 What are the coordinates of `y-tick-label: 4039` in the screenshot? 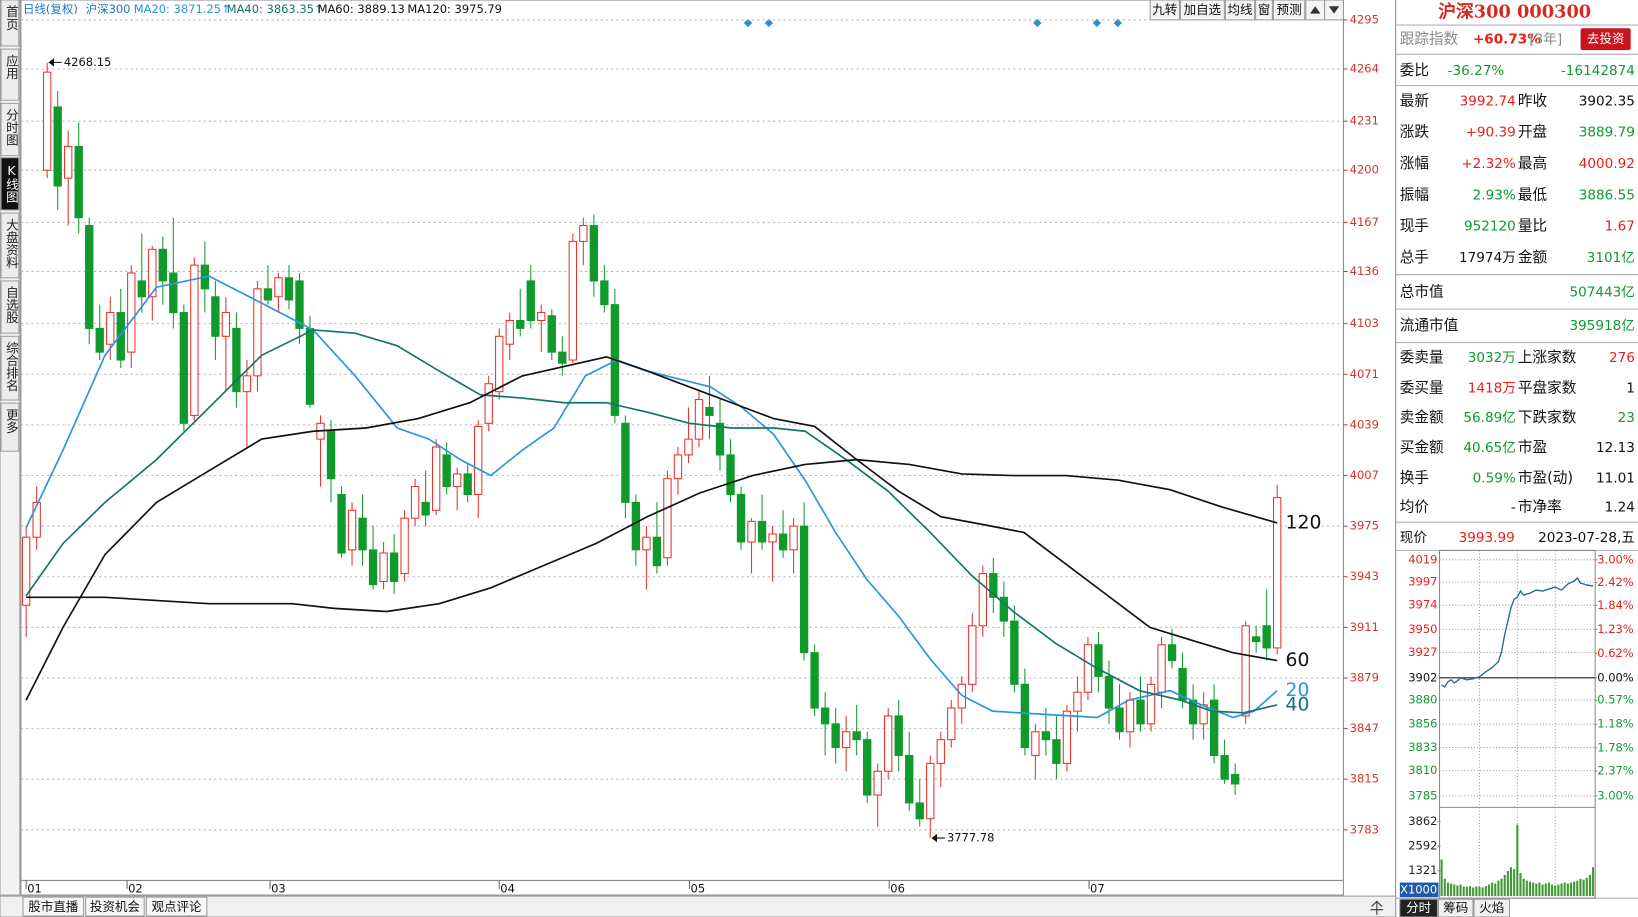 It's located at (1364, 424).